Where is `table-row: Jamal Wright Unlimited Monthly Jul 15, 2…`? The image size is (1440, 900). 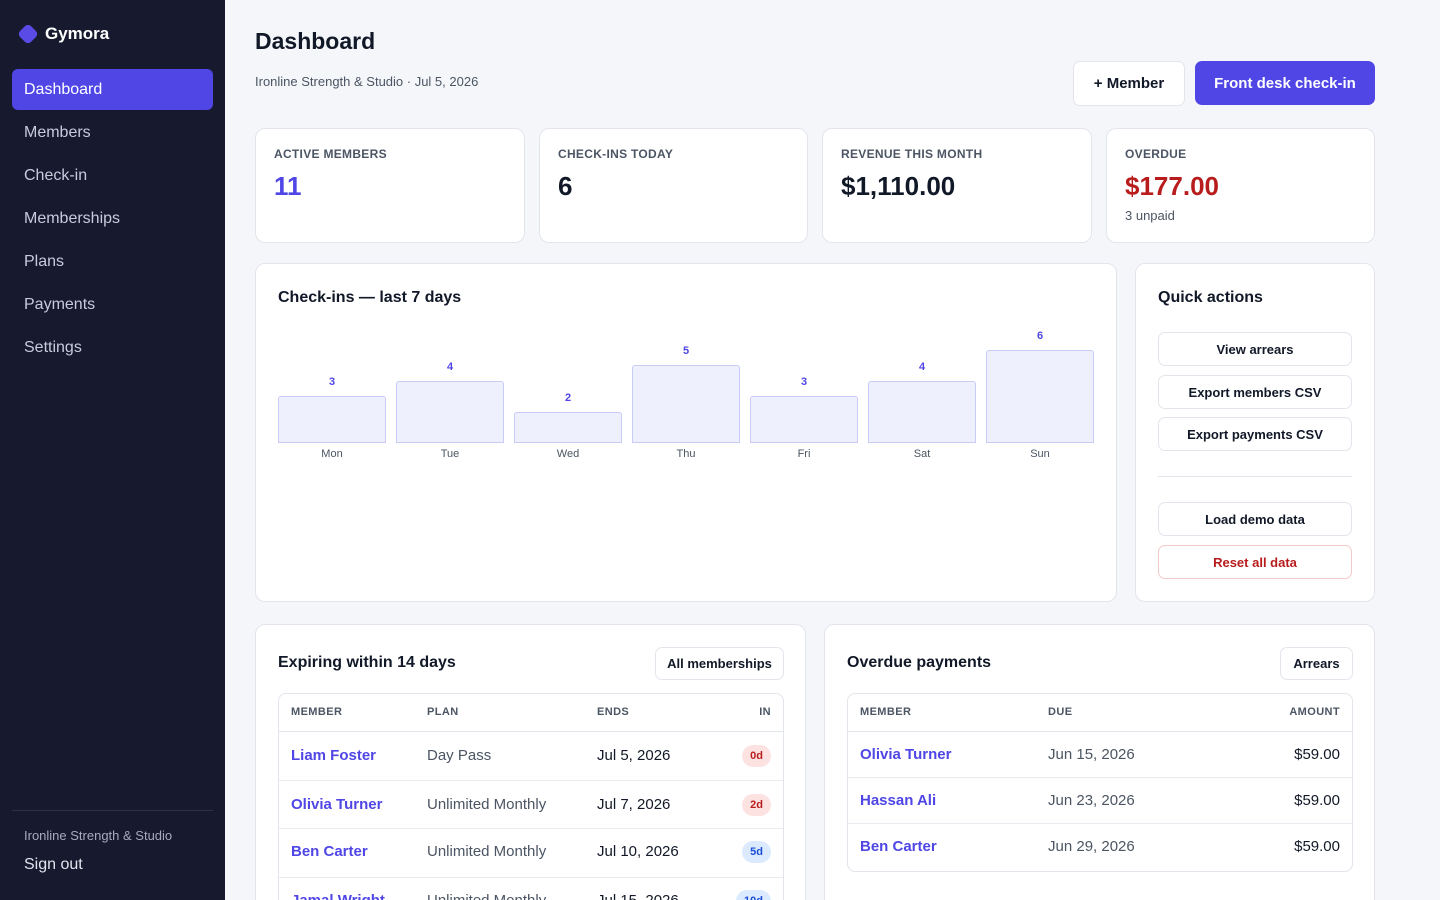
table-row: Jamal Wright Unlimited Monthly Jul 15, 2… is located at coordinates (531, 889).